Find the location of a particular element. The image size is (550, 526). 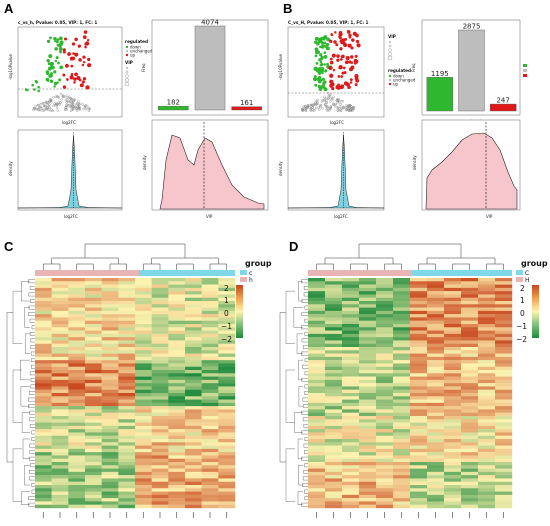

legend-label-d-group2: H is located at coordinates (527, 280).